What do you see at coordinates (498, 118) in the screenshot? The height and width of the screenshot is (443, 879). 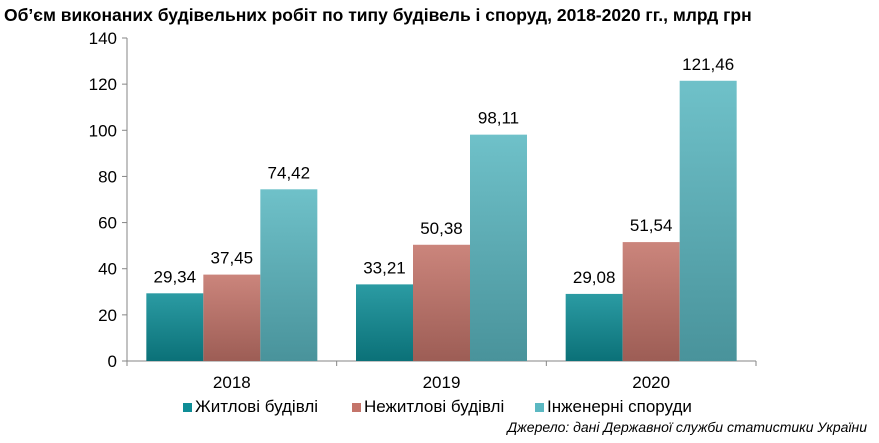 I see `data-label: 98,11` at bounding box center [498, 118].